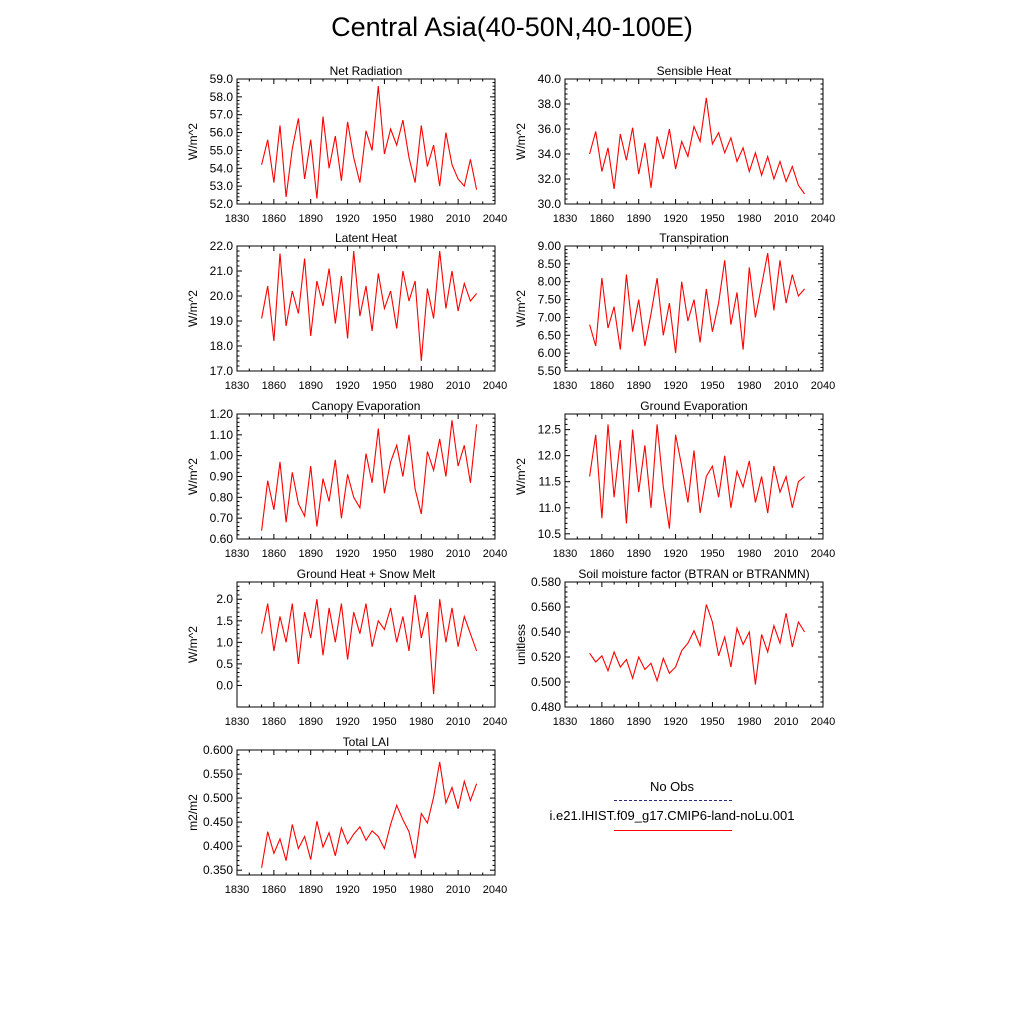  I want to click on y-tick-label: 0.560, so click(546, 607).